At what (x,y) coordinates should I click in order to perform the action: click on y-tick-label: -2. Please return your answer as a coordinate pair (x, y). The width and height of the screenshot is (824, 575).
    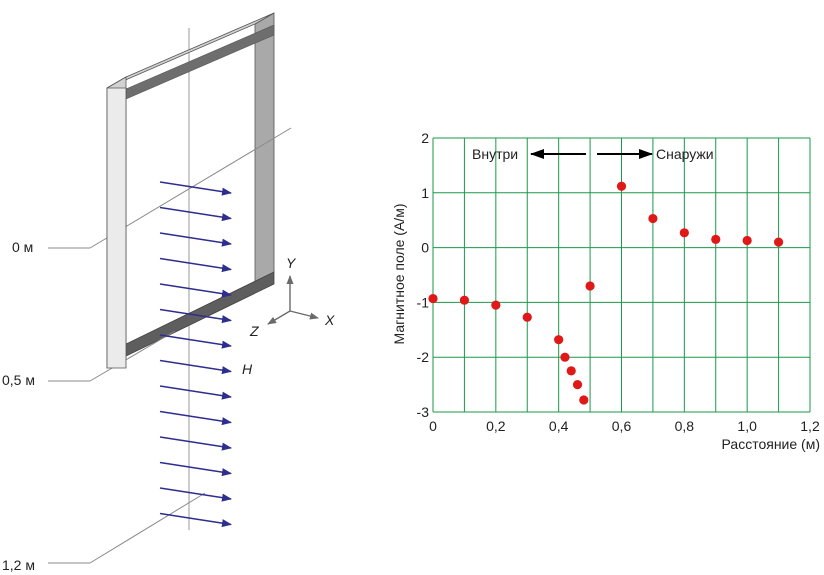
    Looking at the image, I should click on (423, 357).